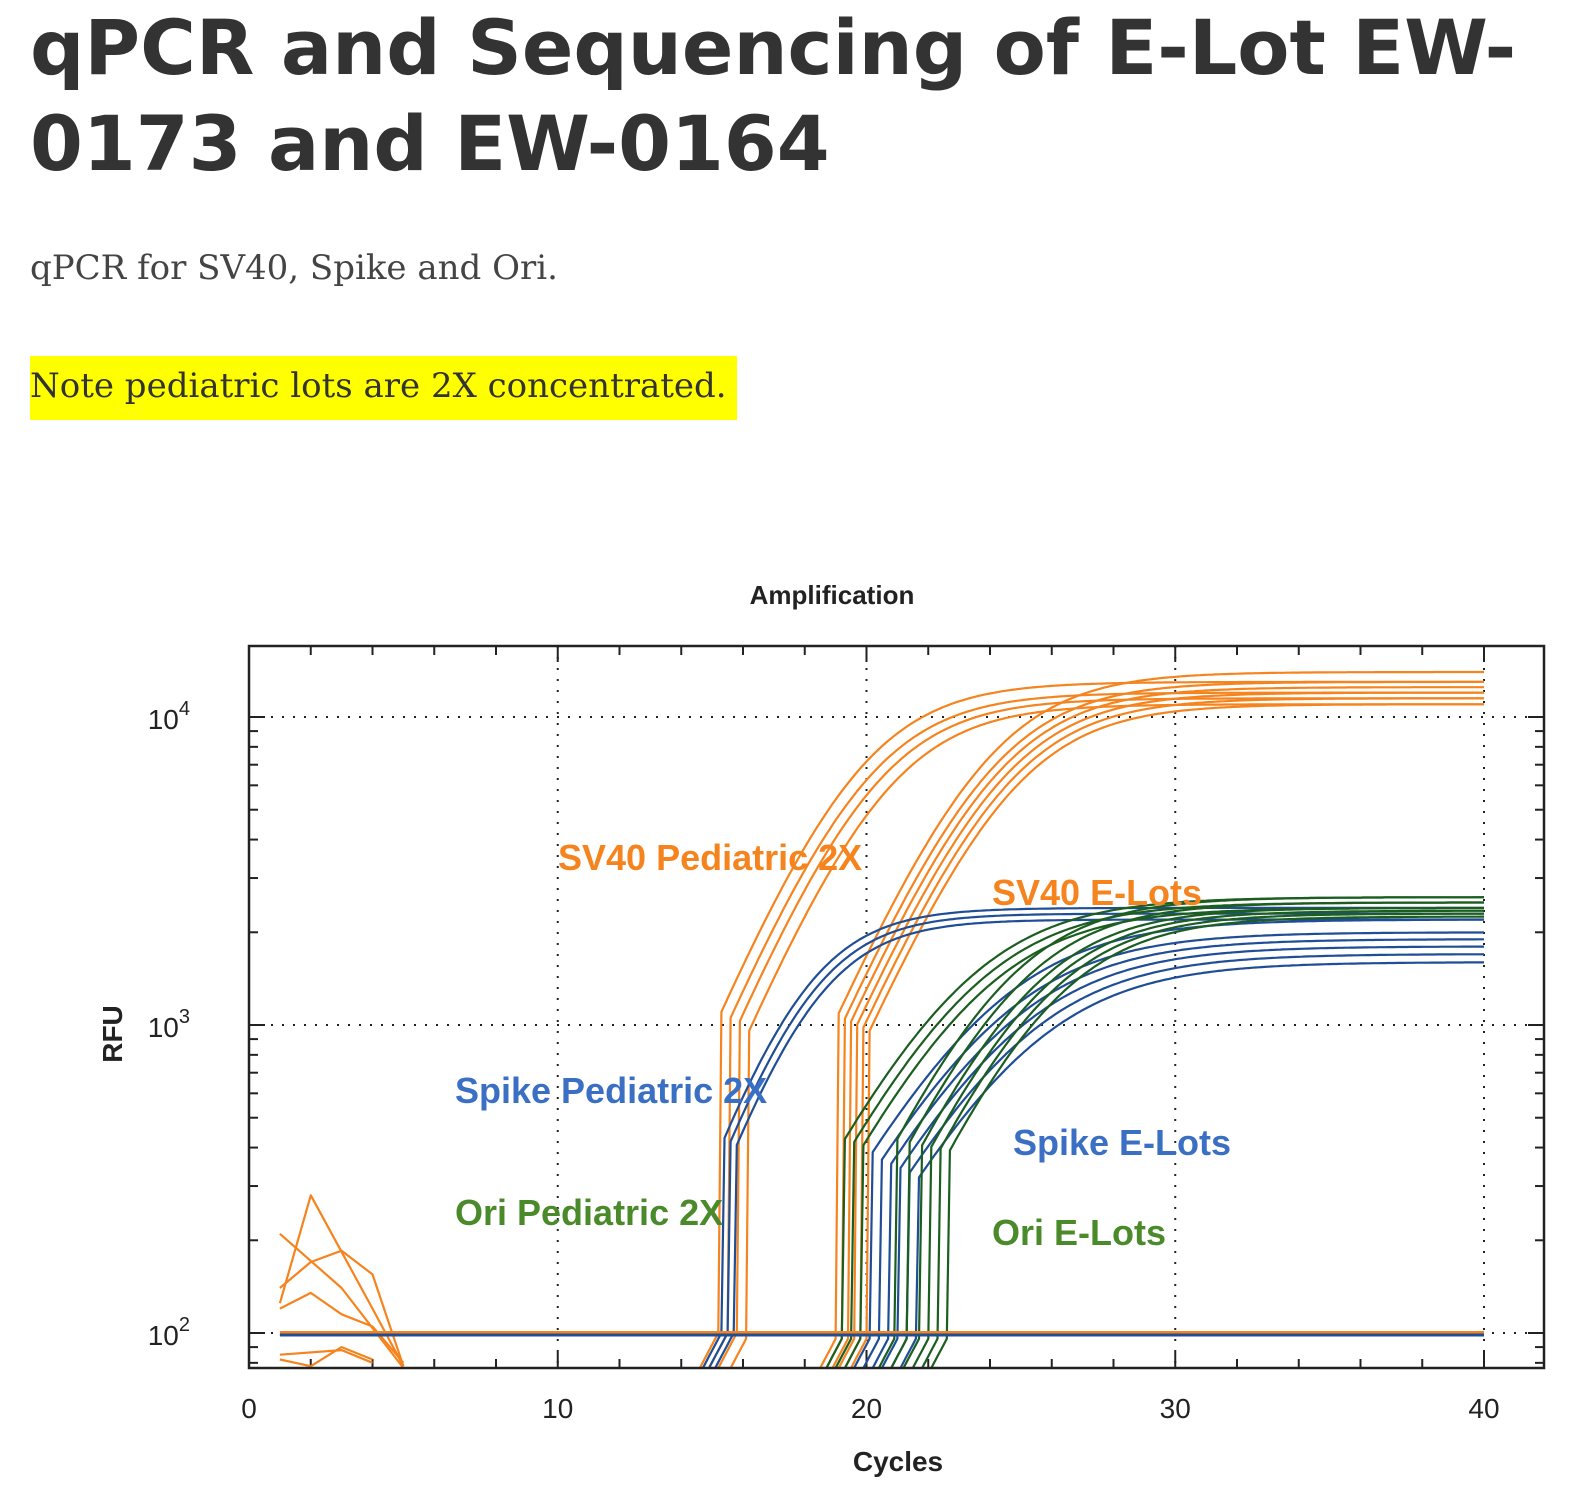 The height and width of the screenshot is (1500, 1596). I want to click on y-tick-label-100: 10², so click(169, 1332).